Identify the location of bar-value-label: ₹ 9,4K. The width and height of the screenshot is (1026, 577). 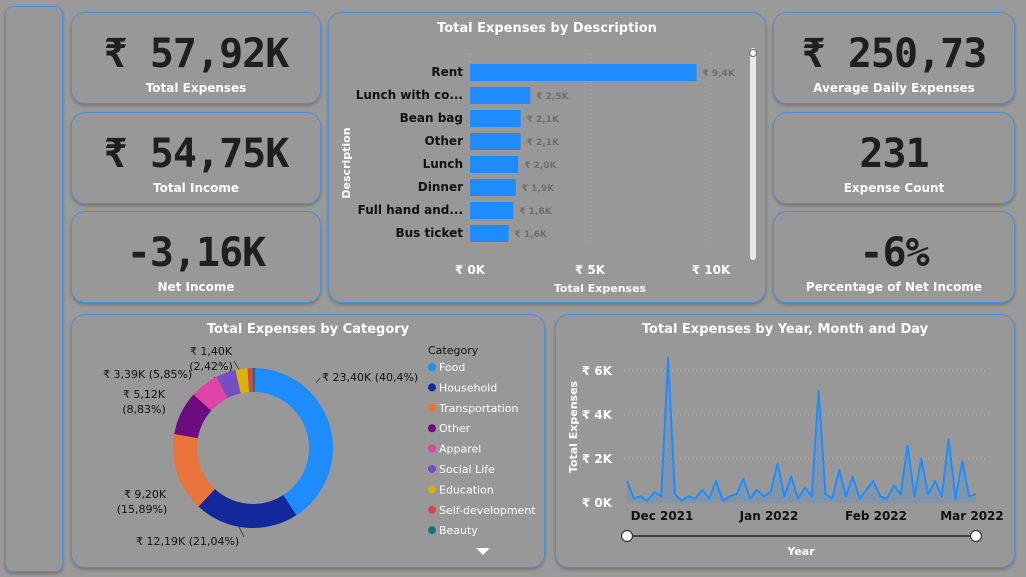
(719, 74).